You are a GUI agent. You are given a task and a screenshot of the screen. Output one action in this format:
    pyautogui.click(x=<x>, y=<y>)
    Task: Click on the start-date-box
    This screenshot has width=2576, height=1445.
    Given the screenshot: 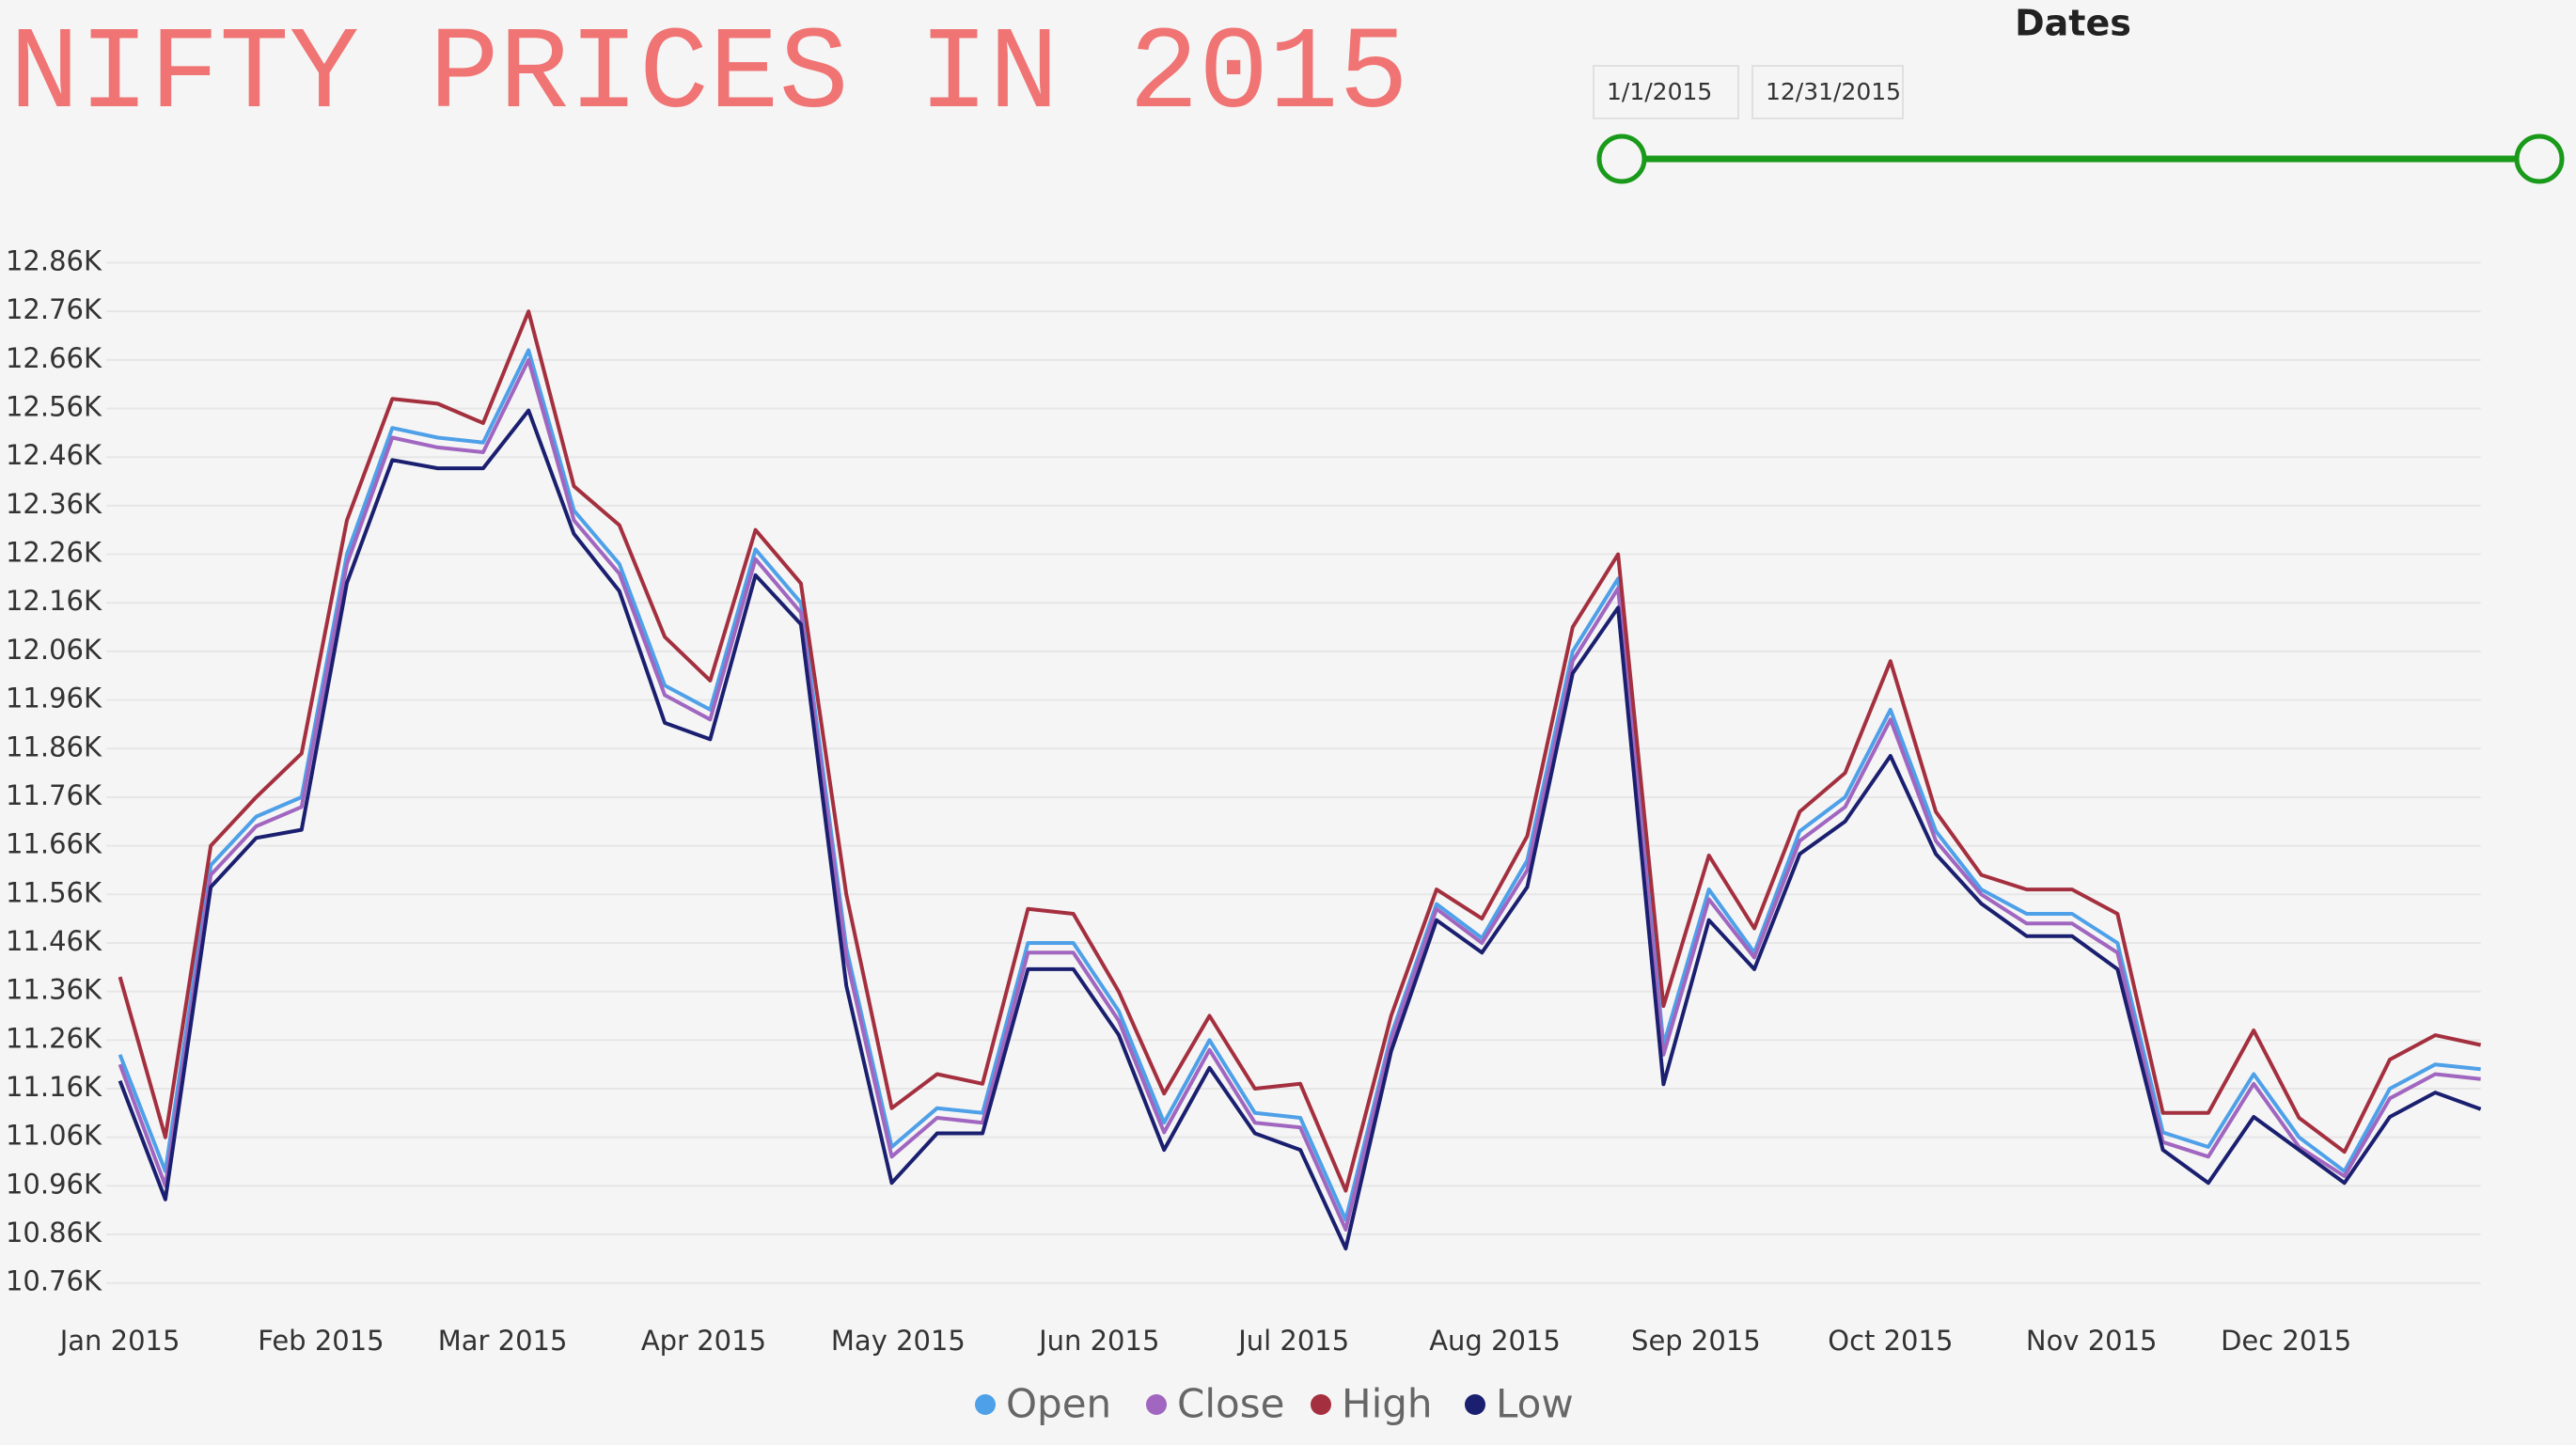 What is the action you would take?
    pyautogui.click(x=1666, y=92)
    